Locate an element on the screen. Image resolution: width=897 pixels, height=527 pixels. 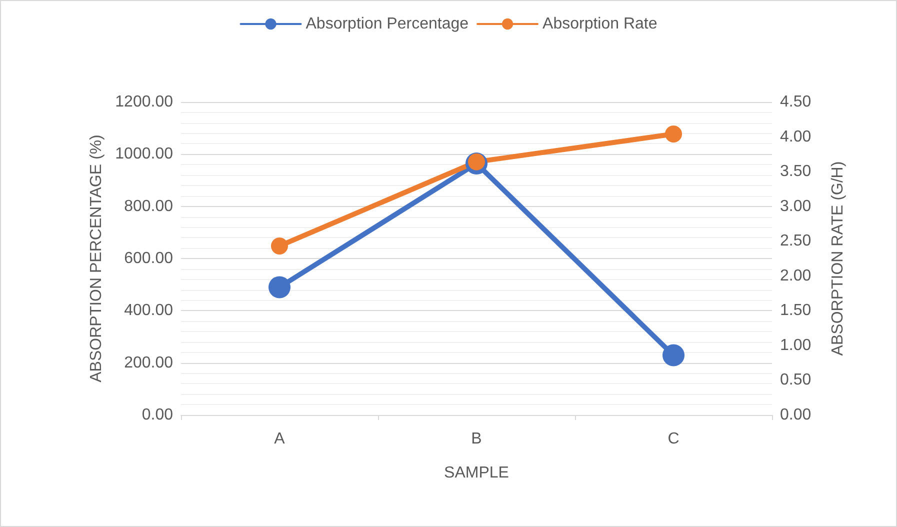
y2-tick-label: 1.00 is located at coordinates (796, 345).